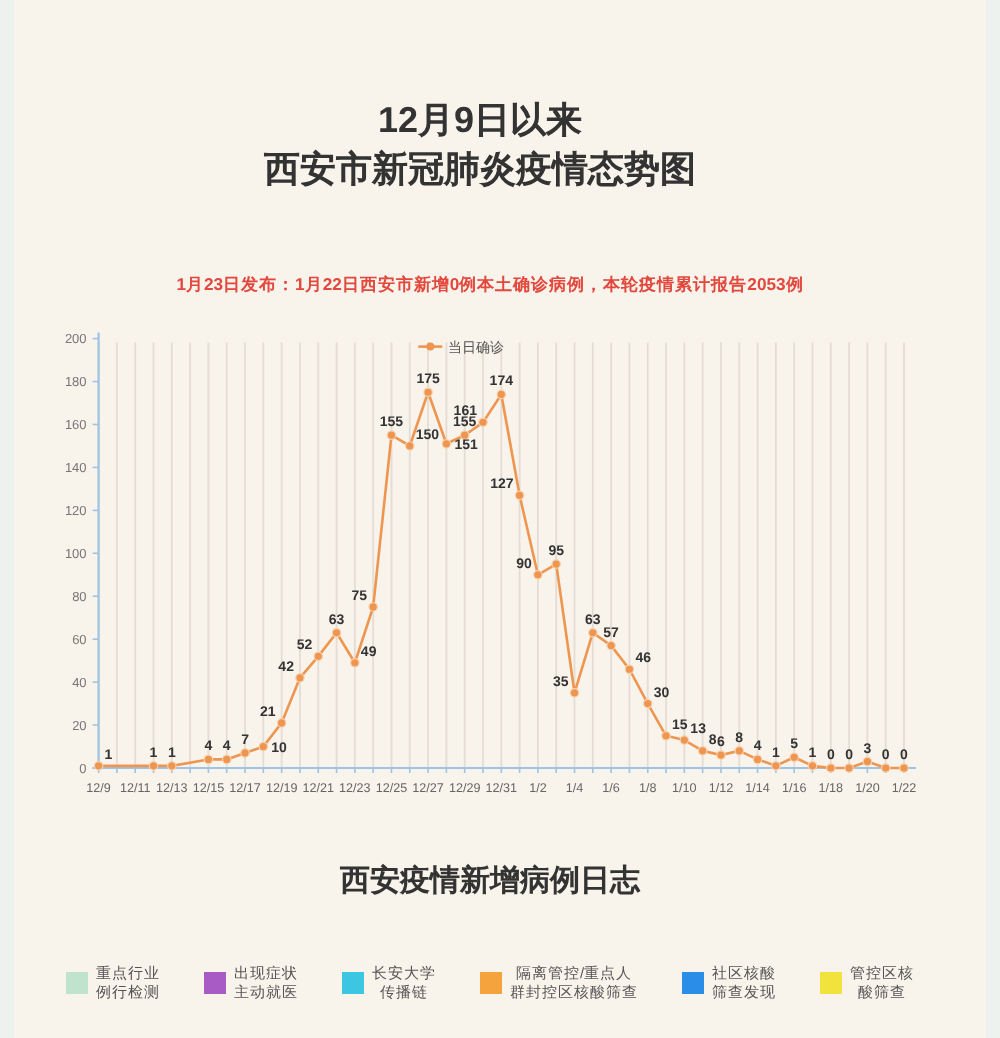  Describe the element at coordinates (480, 120) in the screenshot. I see `chart-title: 12月9日以来` at that location.